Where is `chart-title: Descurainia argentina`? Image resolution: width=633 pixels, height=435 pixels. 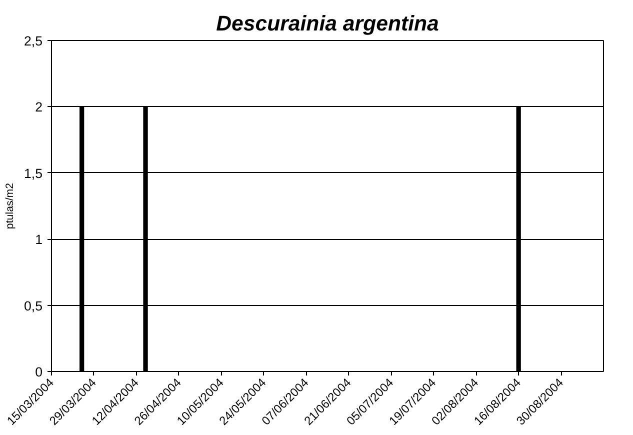
chart-title: Descurainia argentina is located at coordinates (328, 24).